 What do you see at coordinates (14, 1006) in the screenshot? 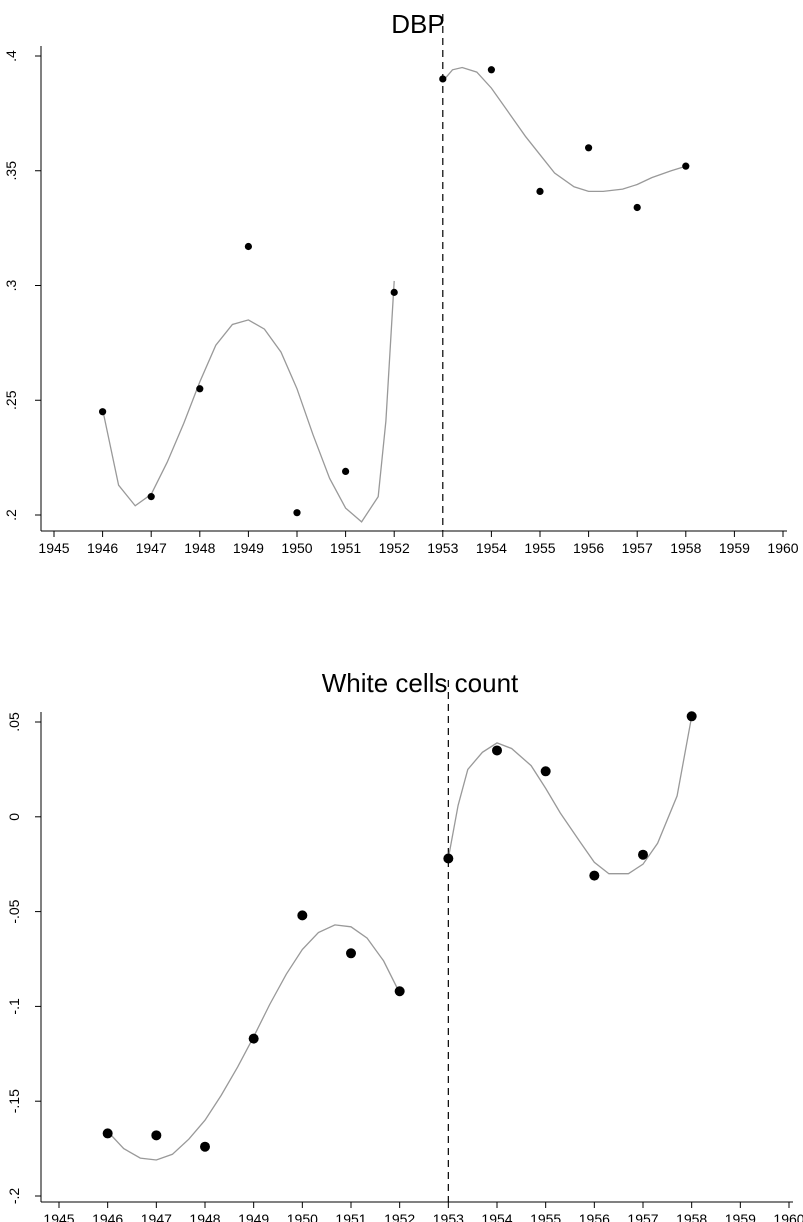
I see `y-tick-label: -.1` at bounding box center [14, 1006].